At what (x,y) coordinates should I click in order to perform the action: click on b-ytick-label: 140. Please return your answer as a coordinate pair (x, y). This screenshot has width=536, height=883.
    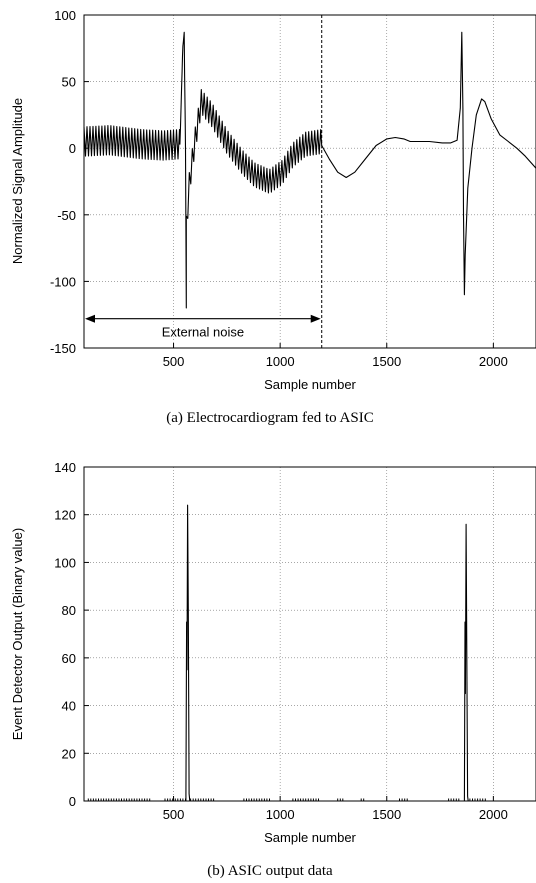
    Looking at the image, I should click on (65, 467).